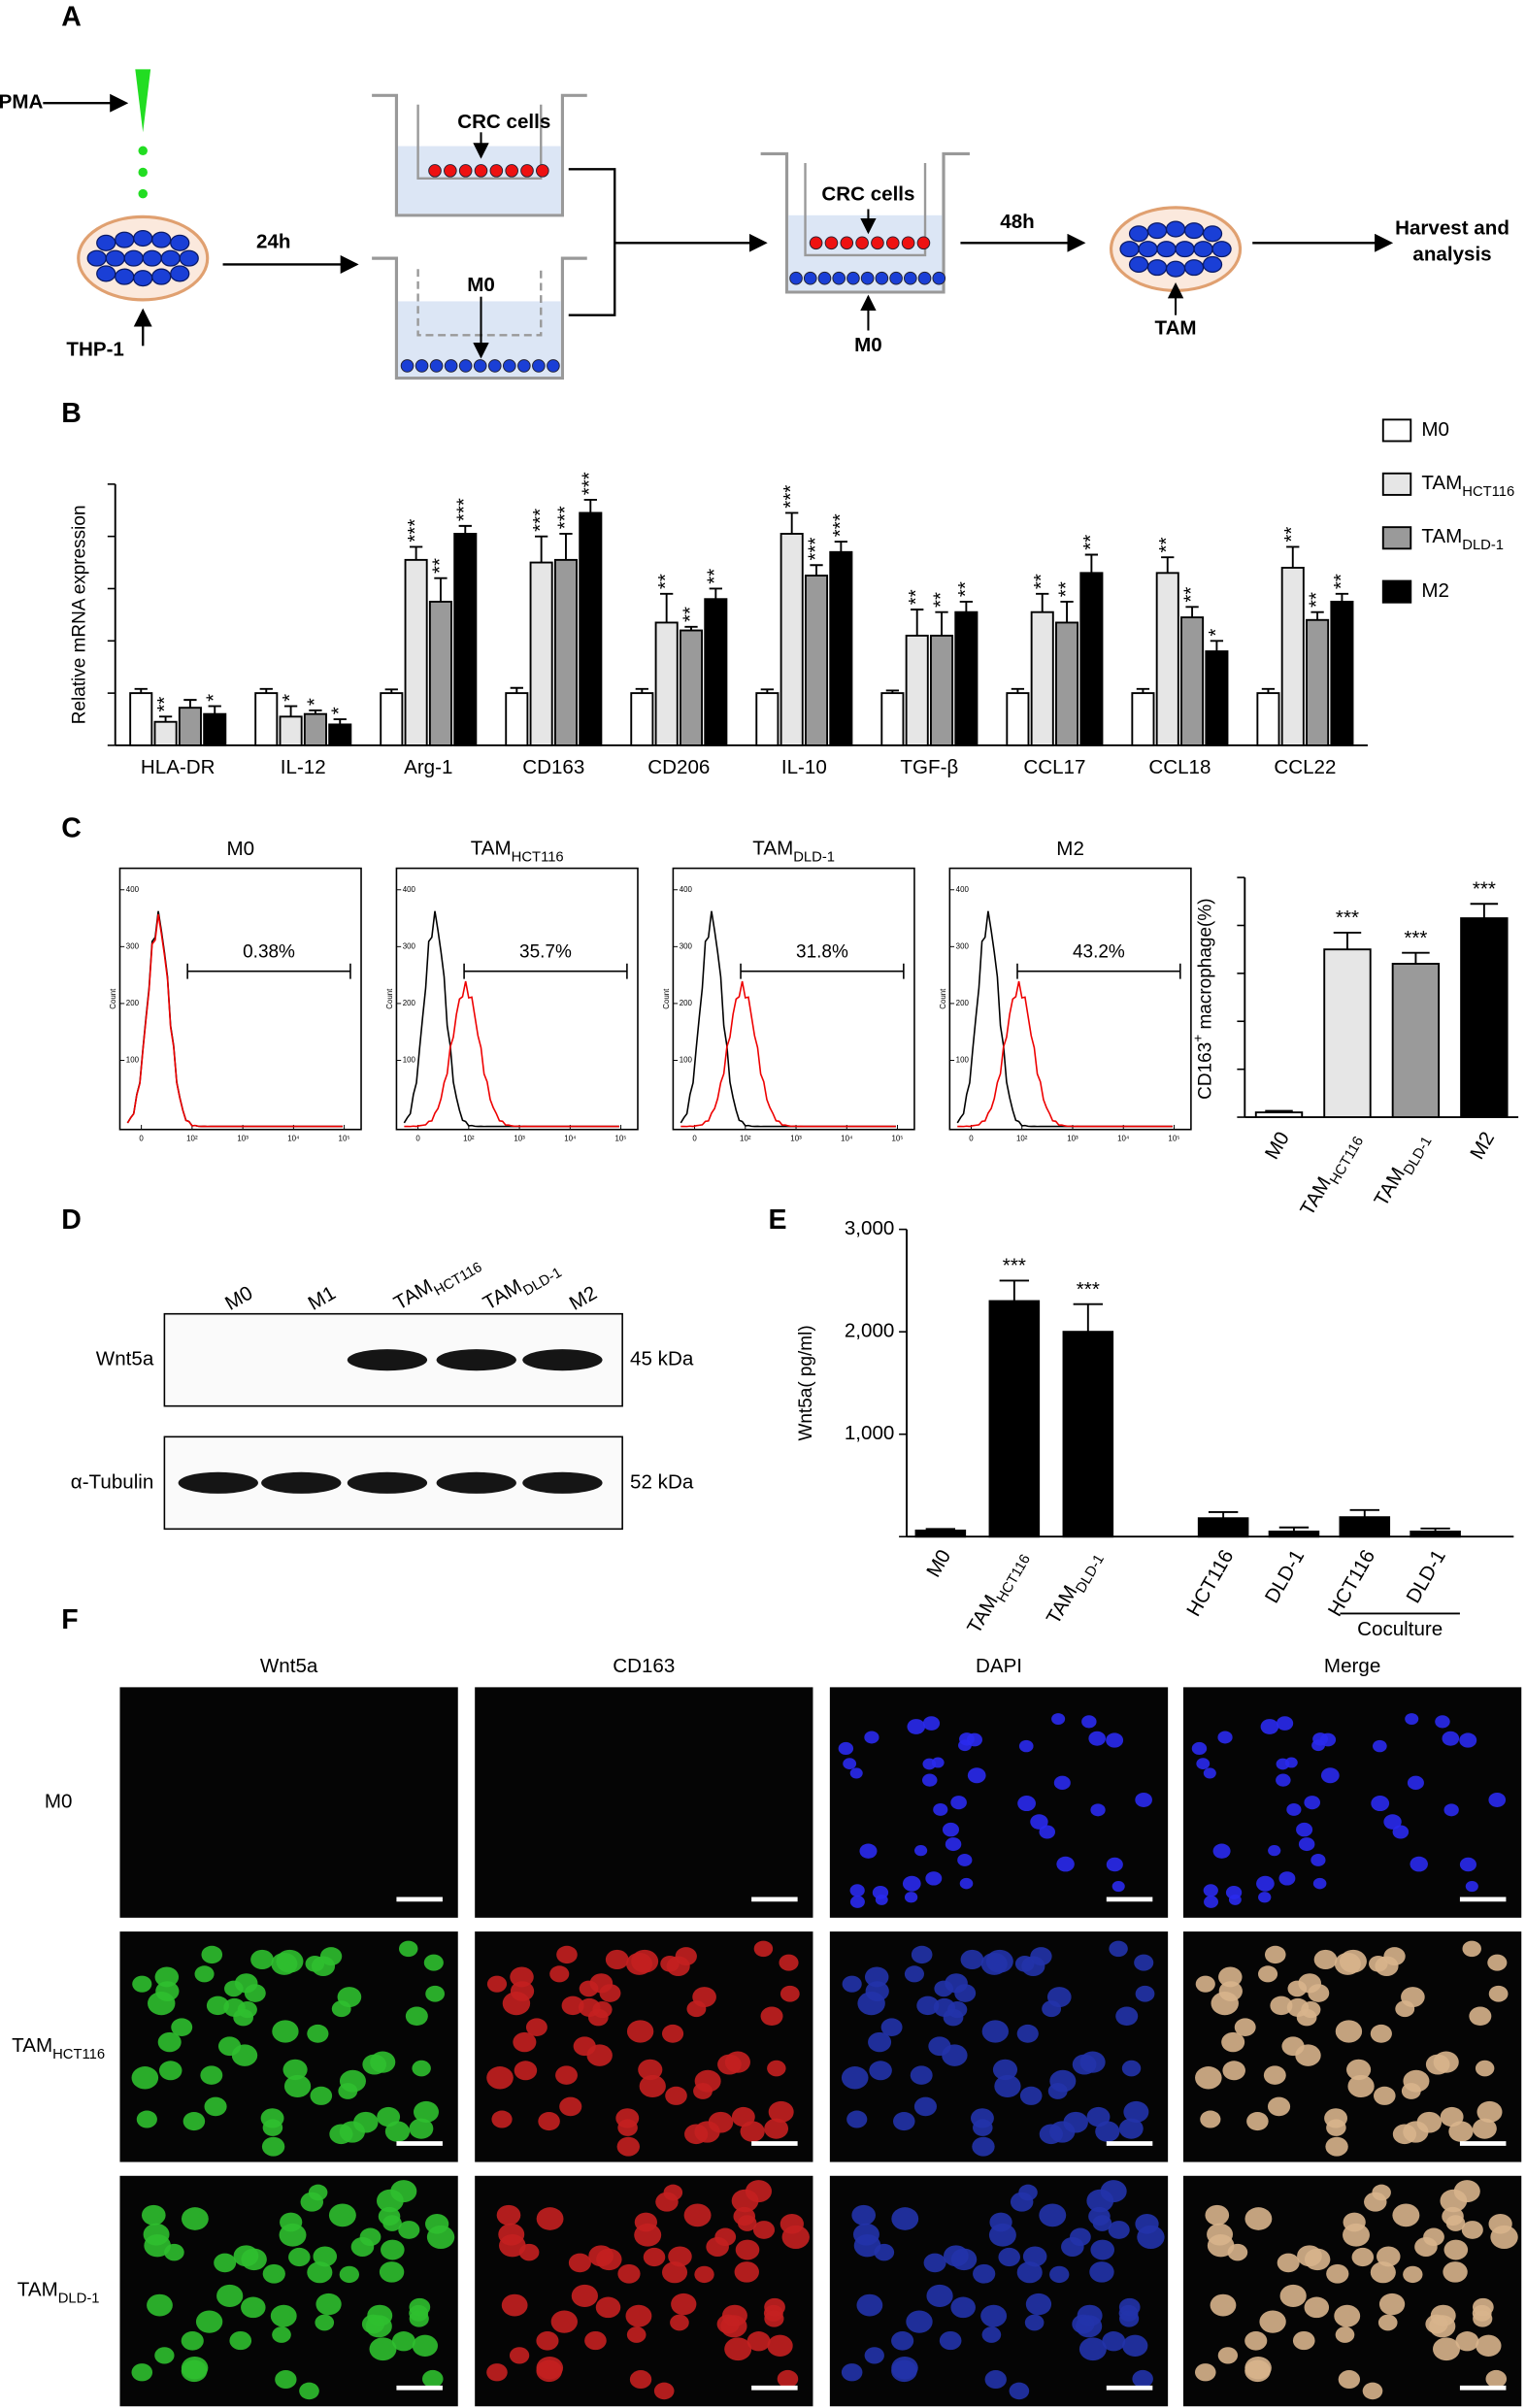 This screenshot has height=2408, width=1526. What do you see at coordinates (143, 172) in the screenshot?
I see `drops` at bounding box center [143, 172].